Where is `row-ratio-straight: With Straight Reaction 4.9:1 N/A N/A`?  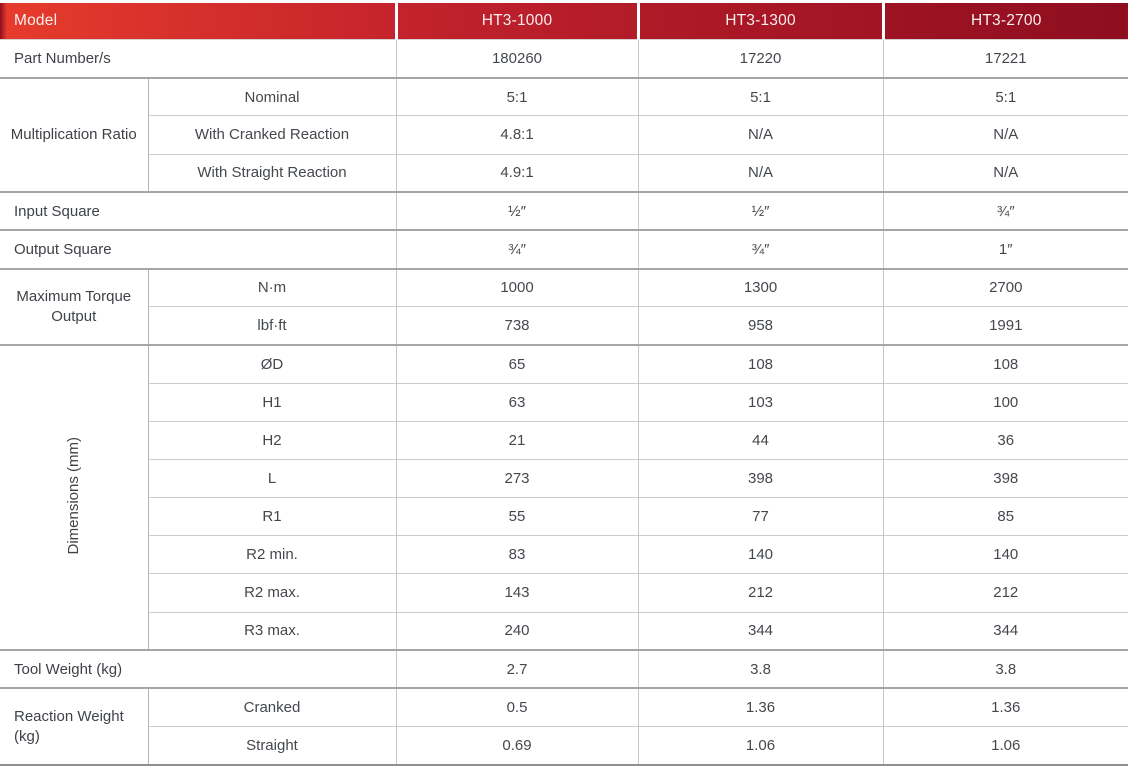
row-ratio-straight: With Straight Reaction 4.9:1 N/A N/A is located at coordinates (564, 173).